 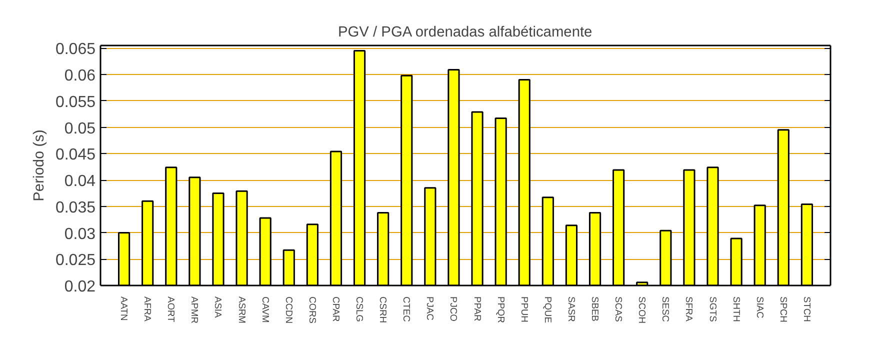 I want to click on x-tick-label: PJCO, so click(x=453, y=309).